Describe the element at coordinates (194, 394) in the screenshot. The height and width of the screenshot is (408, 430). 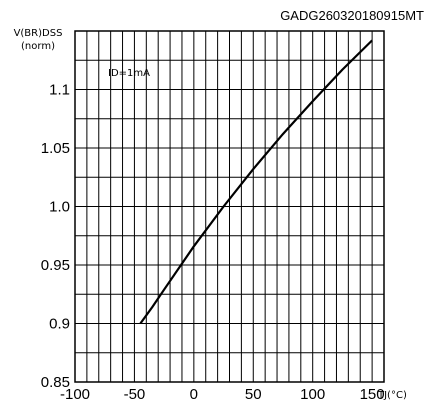
I see `x-tick-label: 0` at that location.